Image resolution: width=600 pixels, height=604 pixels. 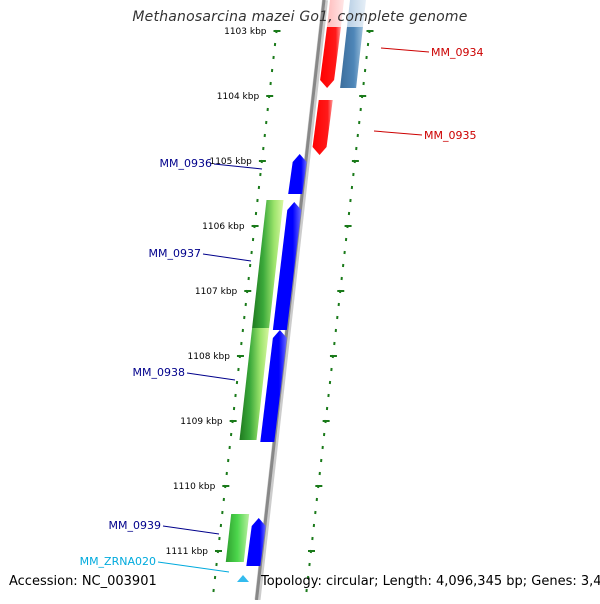 What do you see at coordinates (135, 525) in the screenshot?
I see `gene-label-mm-0939: MM_0939` at bounding box center [135, 525].